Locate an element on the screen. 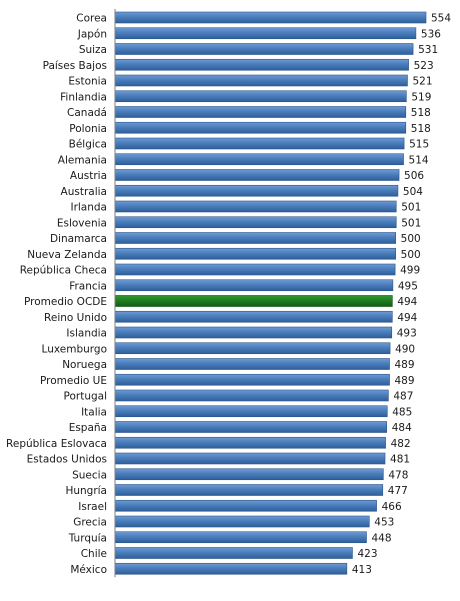 The height and width of the screenshot is (601, 460). category-label: Estonia is located at coordinates (87, 82).